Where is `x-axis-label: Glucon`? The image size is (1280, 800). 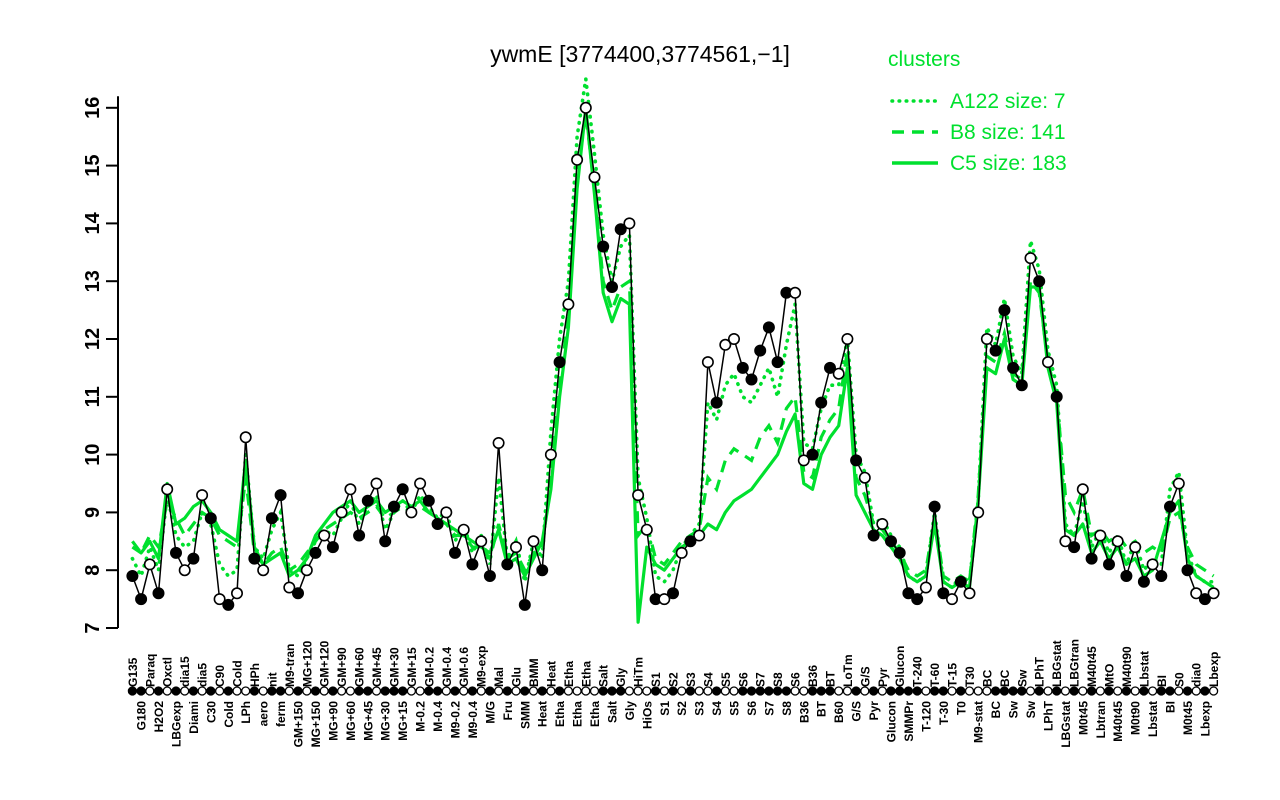
x-axis-label: Glucon is located at coordinates (892, 721).